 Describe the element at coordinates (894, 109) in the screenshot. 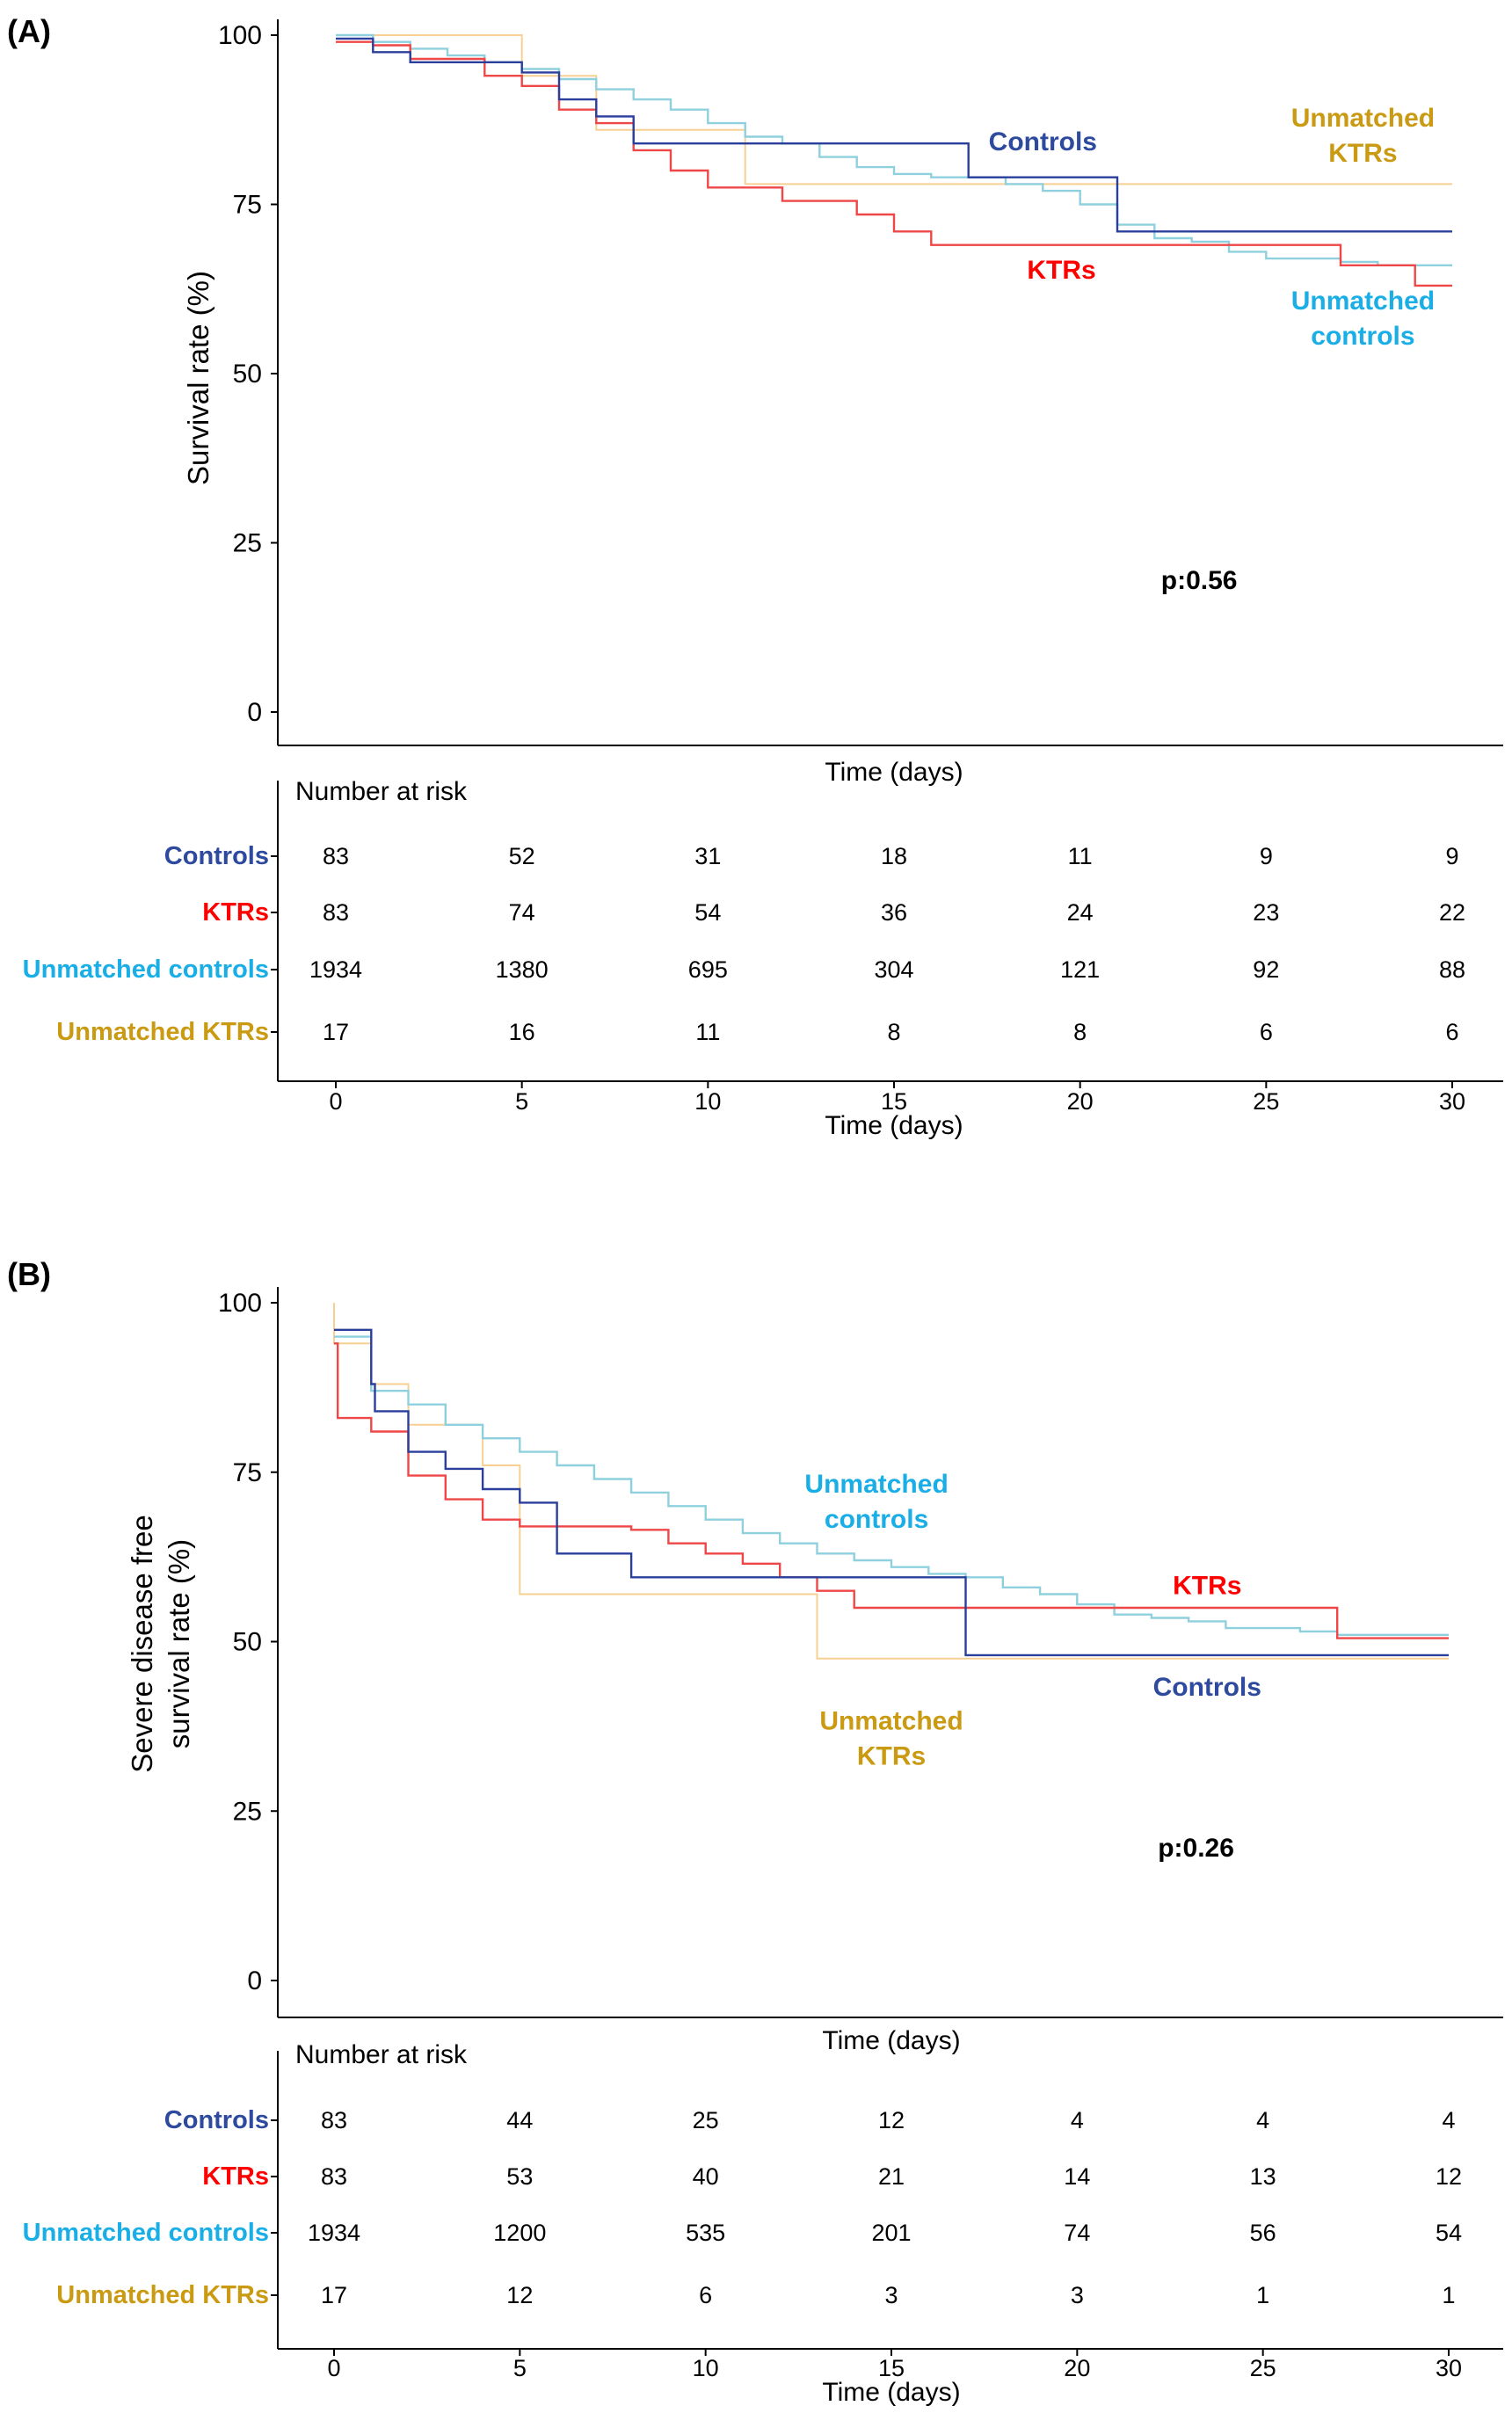

I see `series-line-unmatched-ktrs` at that location.